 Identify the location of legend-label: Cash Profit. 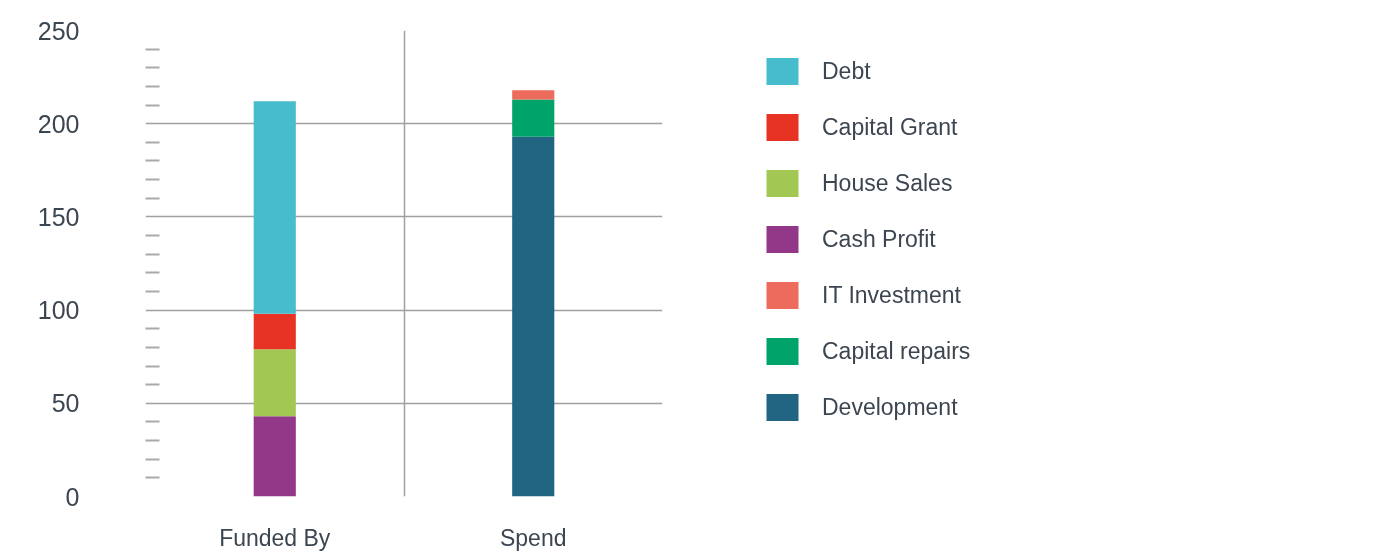
(879, 239).